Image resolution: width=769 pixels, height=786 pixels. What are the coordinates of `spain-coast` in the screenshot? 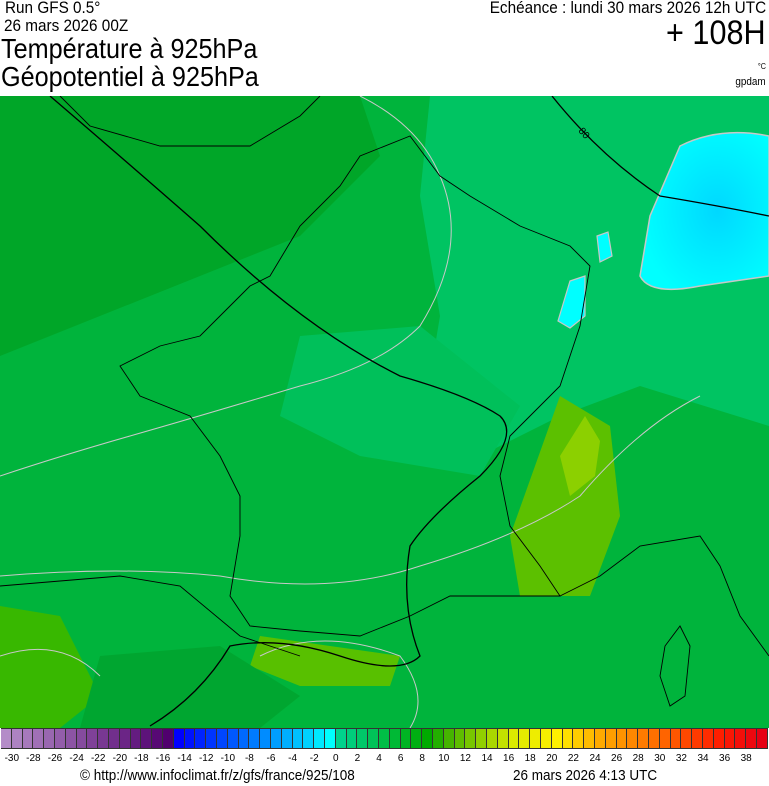 It's located at (150, 616).